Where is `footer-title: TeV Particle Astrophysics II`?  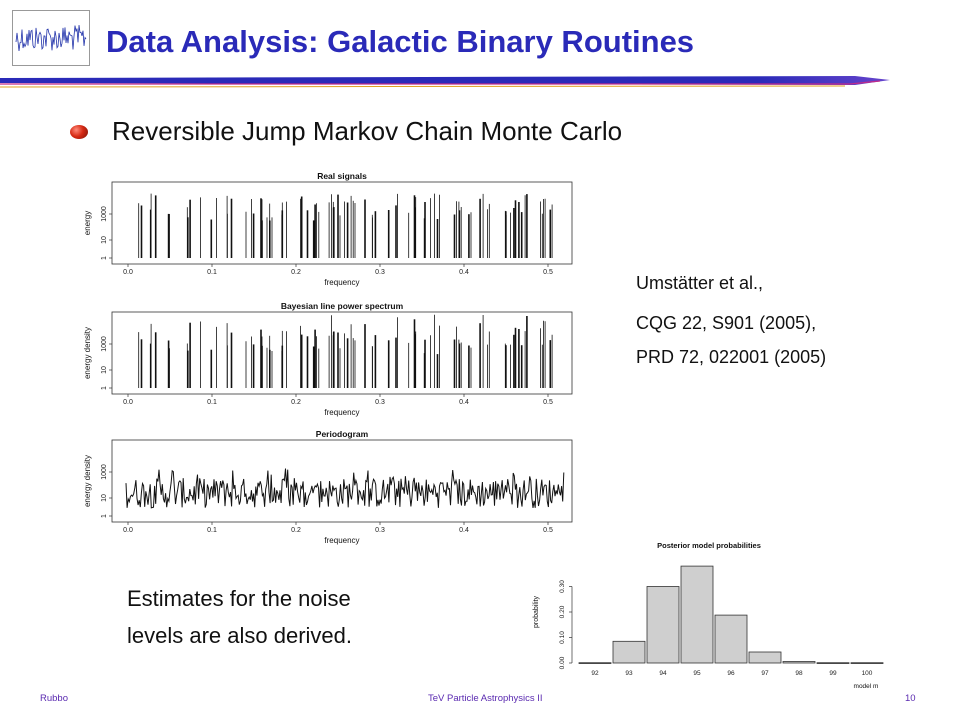
footer-title: TeV Particle Astrophysics II is located at coordinates (485, 698).